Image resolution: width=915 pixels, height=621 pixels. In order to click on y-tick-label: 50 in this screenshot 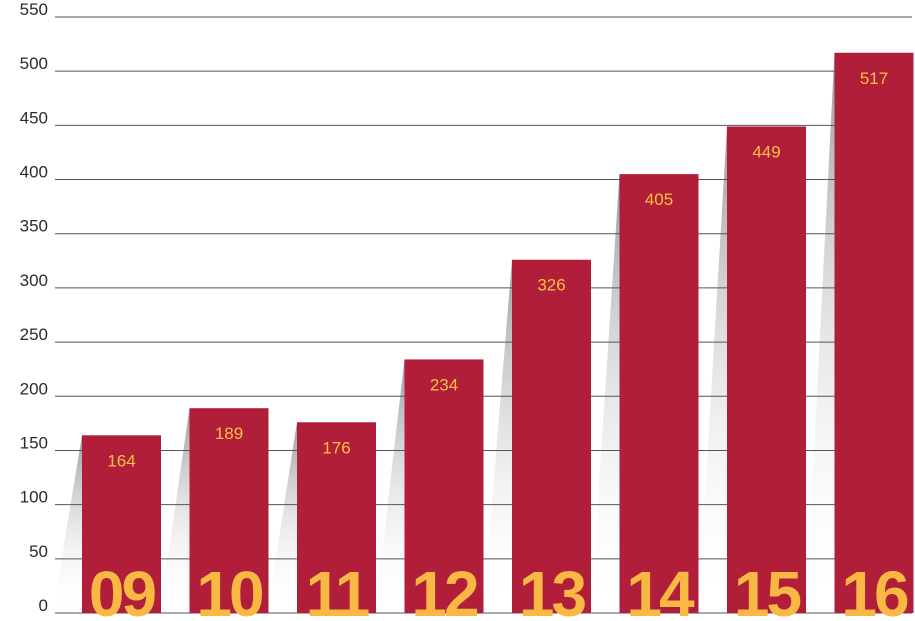, I will do `click(38, 551)`.